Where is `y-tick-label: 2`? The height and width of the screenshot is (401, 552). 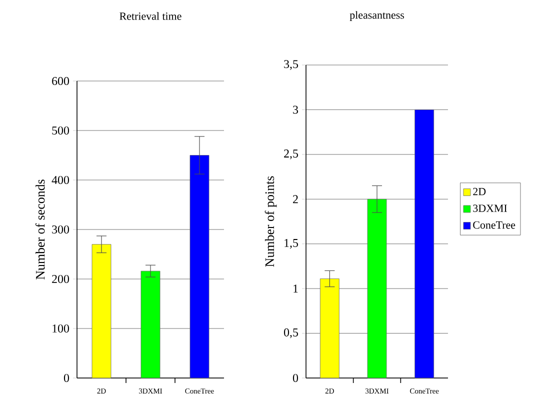 y-tick-label: 2 is located at coordinates (295, 199).